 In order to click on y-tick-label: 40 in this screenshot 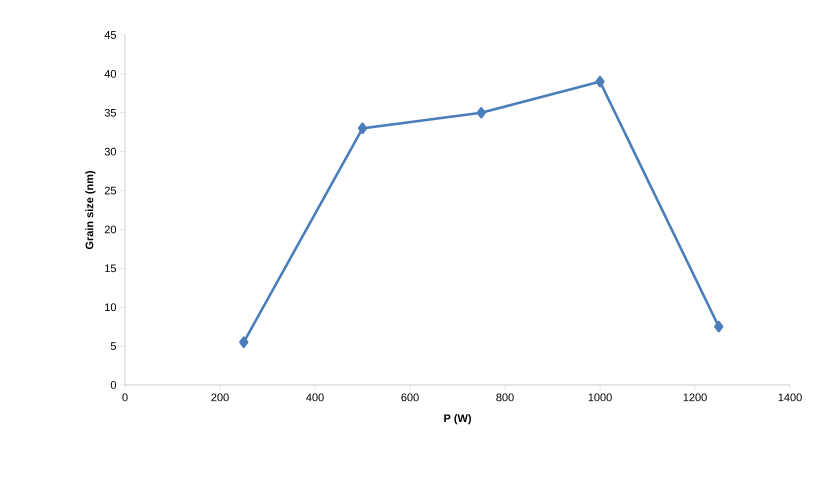, I will do `click(110, 74)`.